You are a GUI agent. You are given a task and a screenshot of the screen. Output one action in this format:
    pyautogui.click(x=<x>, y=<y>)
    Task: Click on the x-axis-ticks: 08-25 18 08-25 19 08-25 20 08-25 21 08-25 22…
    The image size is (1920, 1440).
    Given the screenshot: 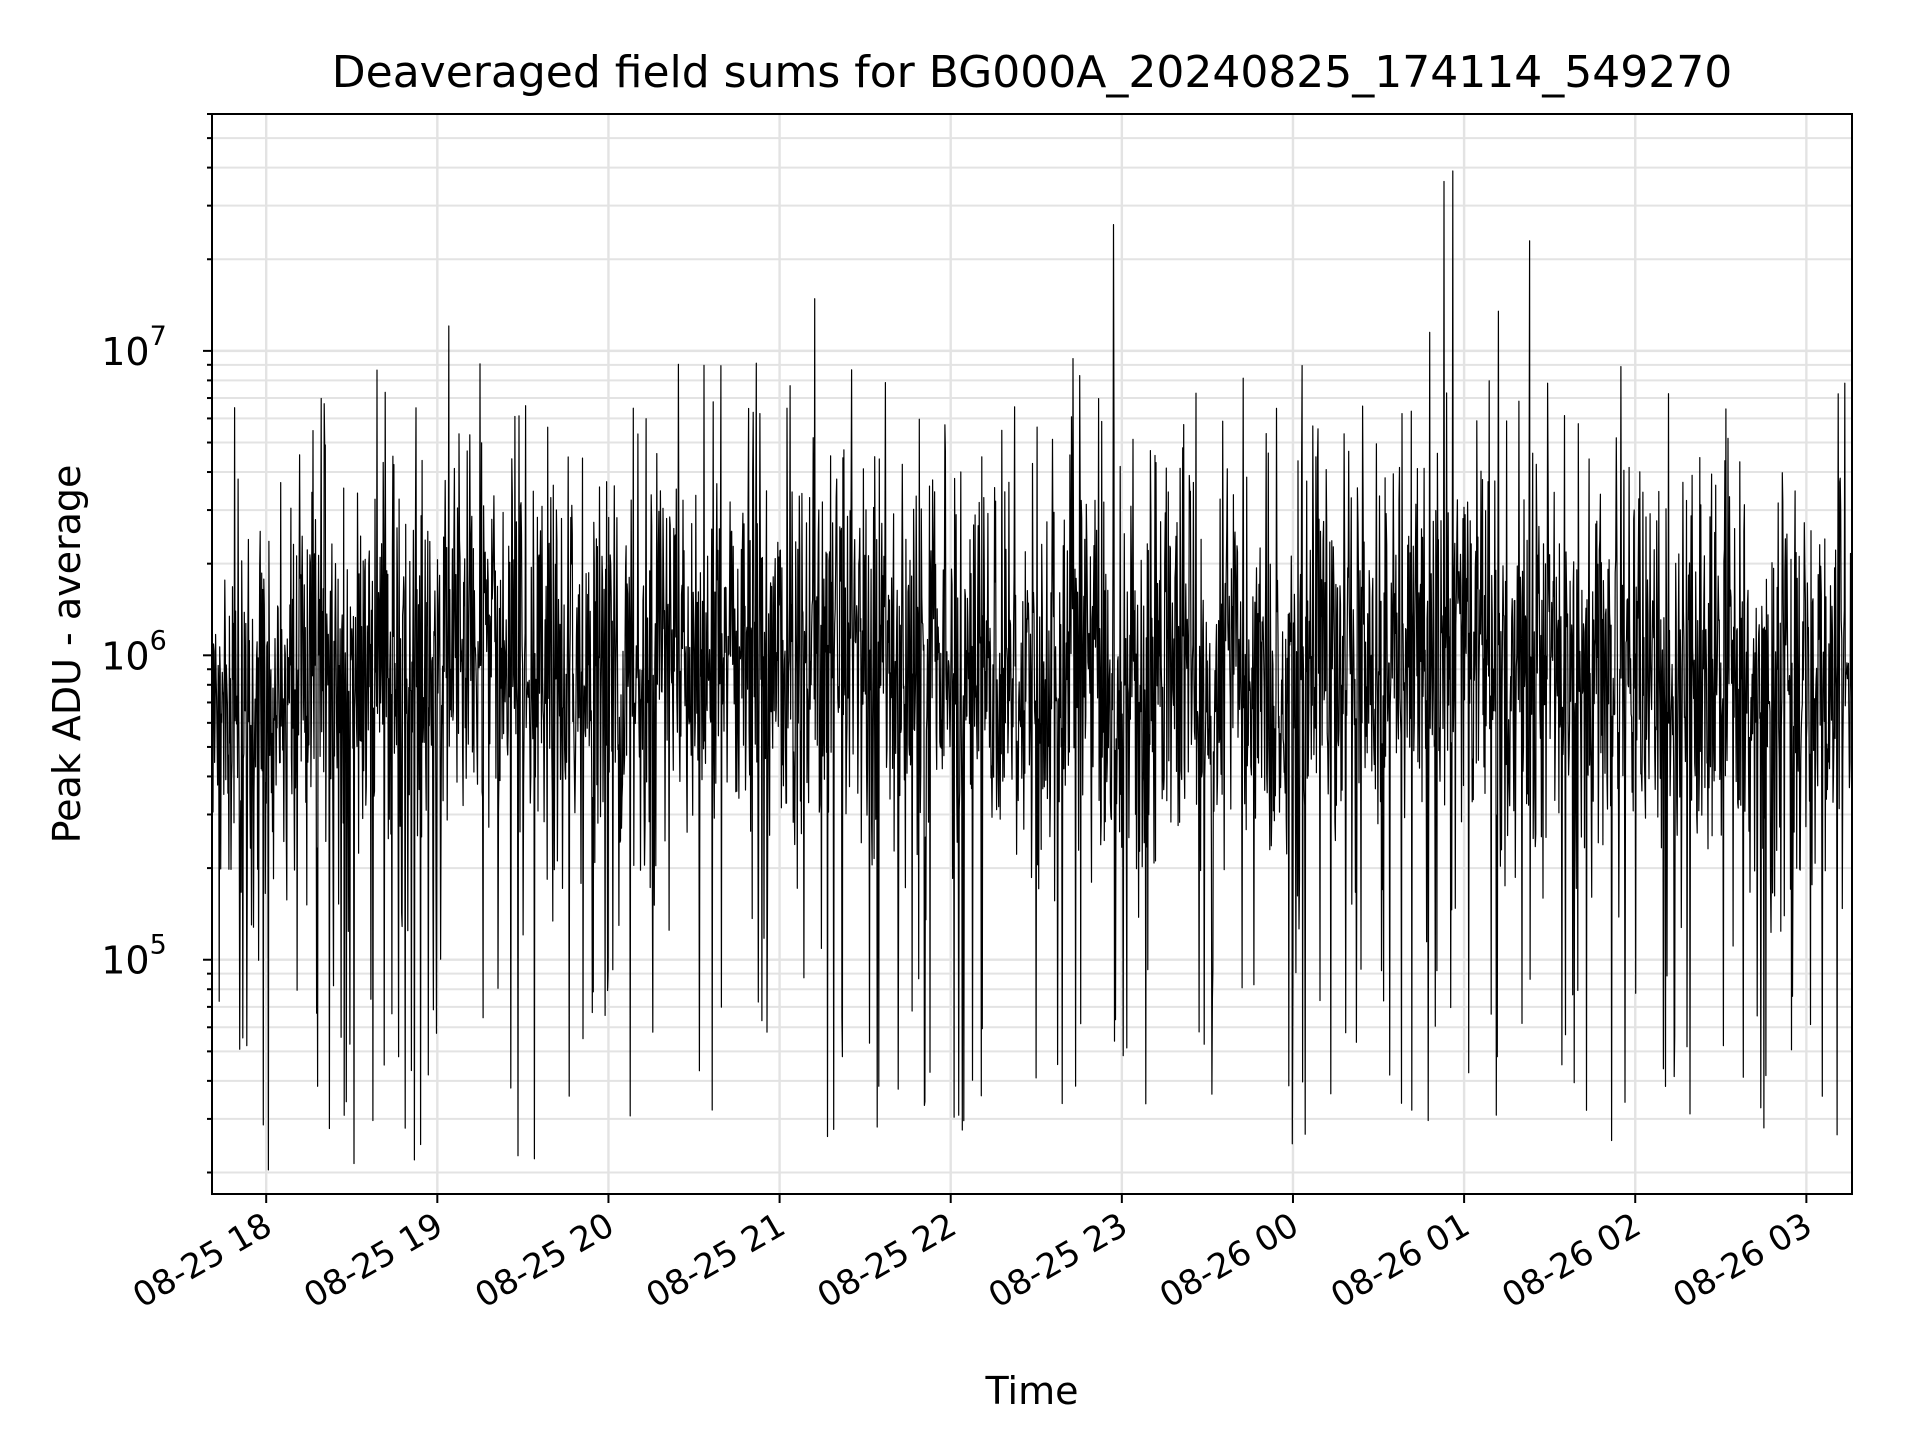 What is the action you would take?
    pyautogui.click(x=972, y=1255)
    